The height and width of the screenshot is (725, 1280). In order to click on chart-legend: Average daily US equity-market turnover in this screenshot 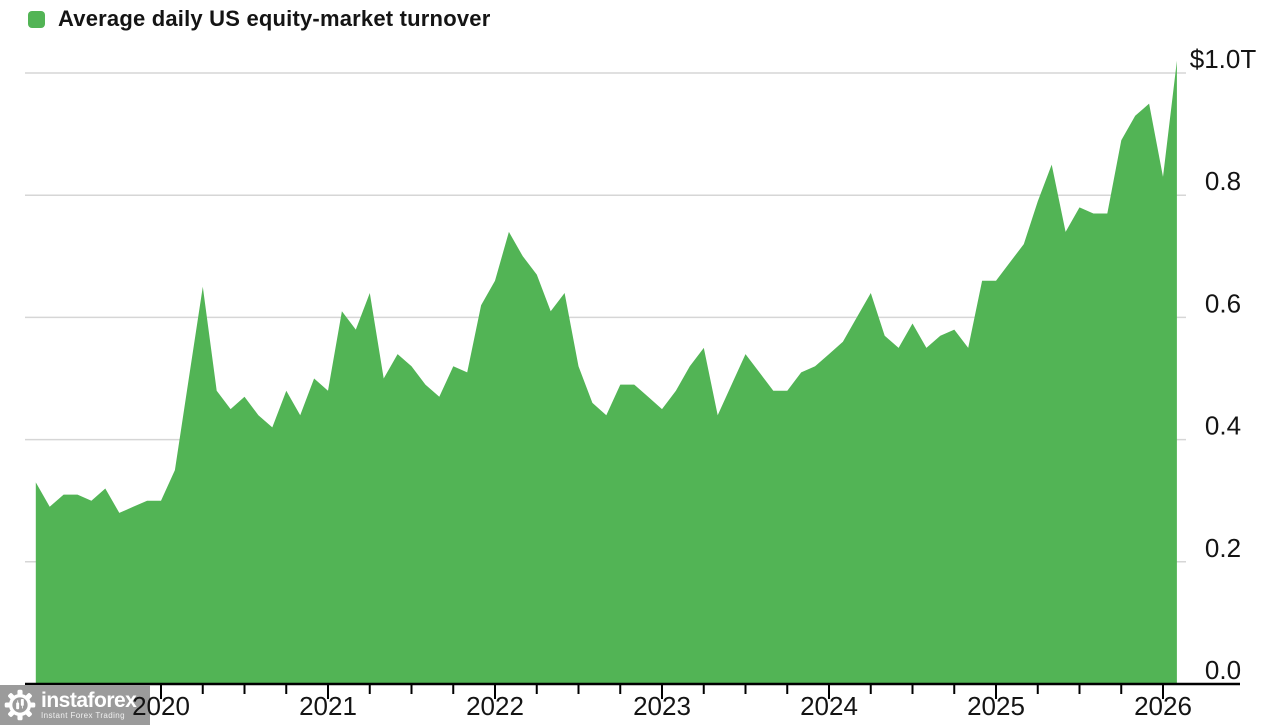, I will do `click(259, 19)`.